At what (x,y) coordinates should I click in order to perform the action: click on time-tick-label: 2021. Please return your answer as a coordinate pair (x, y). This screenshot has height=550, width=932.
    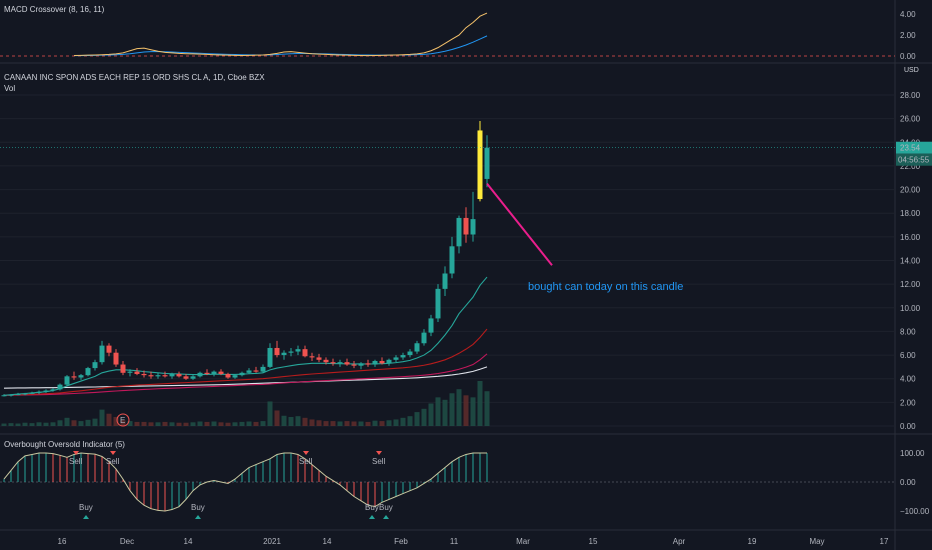
    Looking at the image, I should click on (272, 541).